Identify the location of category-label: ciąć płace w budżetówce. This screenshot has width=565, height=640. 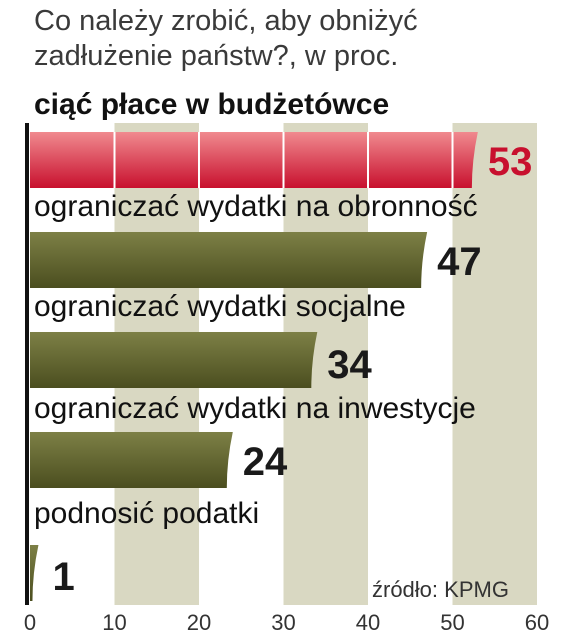
(212, 104).